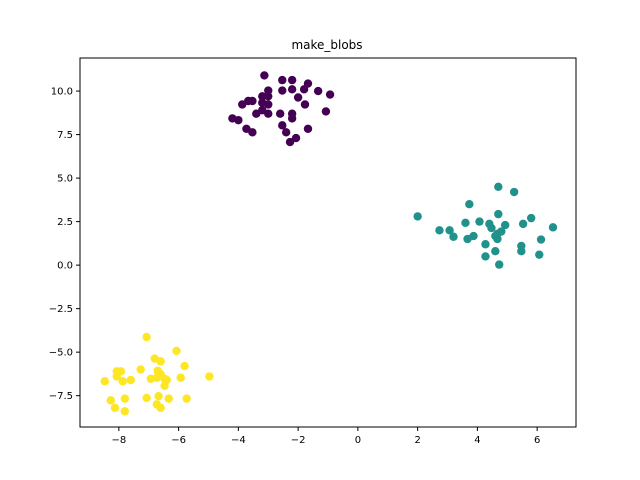  What do you see at coordinates (298, 440) in the screenshot?
I see `x-tick-label: −2` at bounding box center [298, 440].